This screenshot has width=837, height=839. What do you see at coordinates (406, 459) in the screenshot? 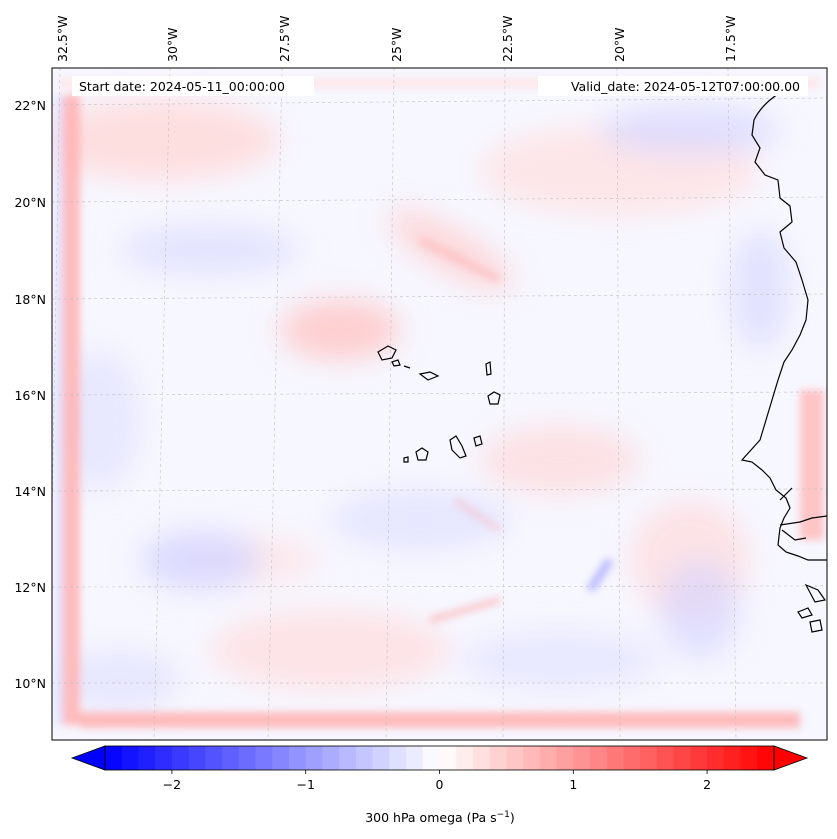
I see `brava-island` at bounding box center [406, 459].